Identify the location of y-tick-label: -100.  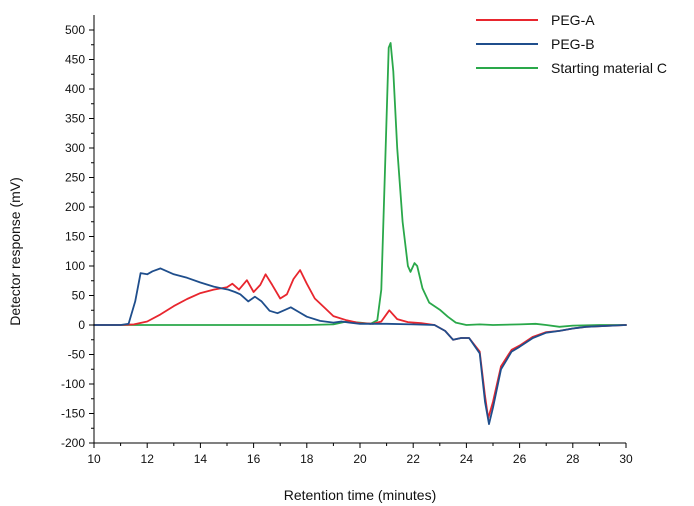
(73, 384).